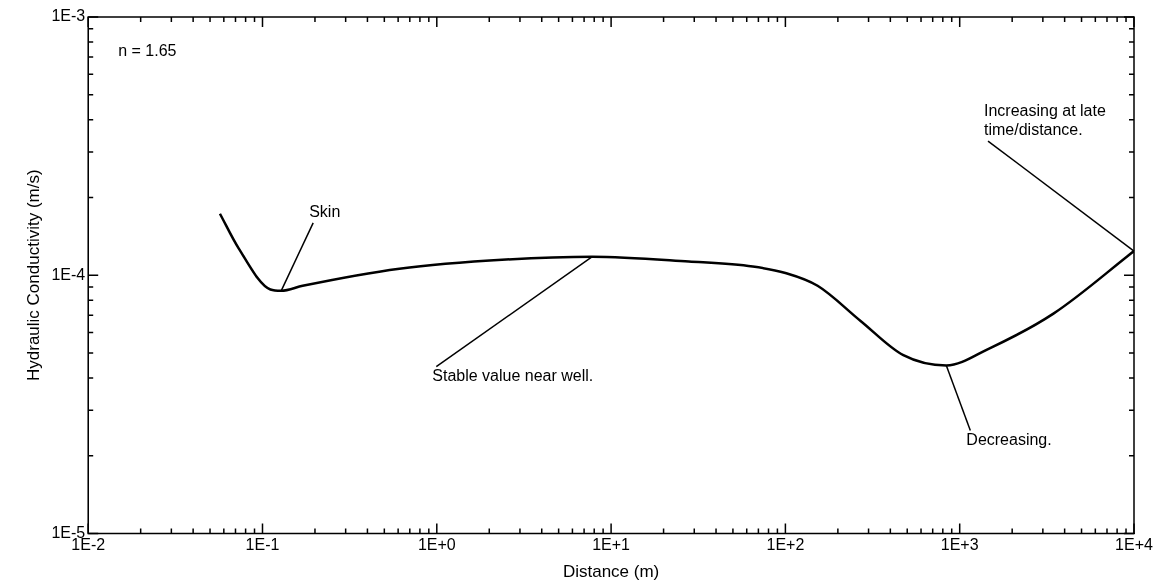  What do you see at coordinates (785, 545) in the screenshot?
I see `x-tick-label: 1E+2` at bounding box center [785, 545].